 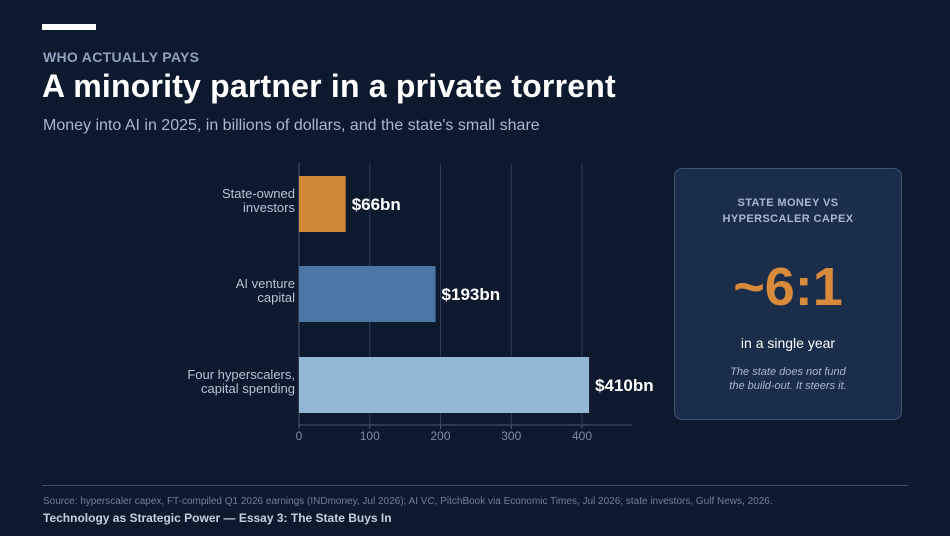 I want to click on page-title: A minority partner in a private torrent, so click(x=329, y=86).